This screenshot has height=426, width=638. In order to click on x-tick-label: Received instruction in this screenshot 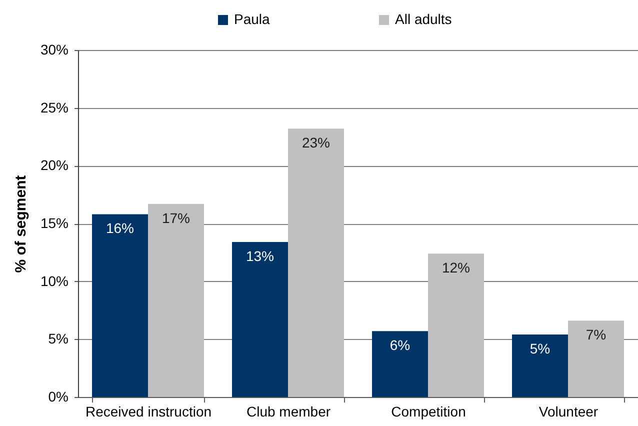, I will do `click(148, 412)`.